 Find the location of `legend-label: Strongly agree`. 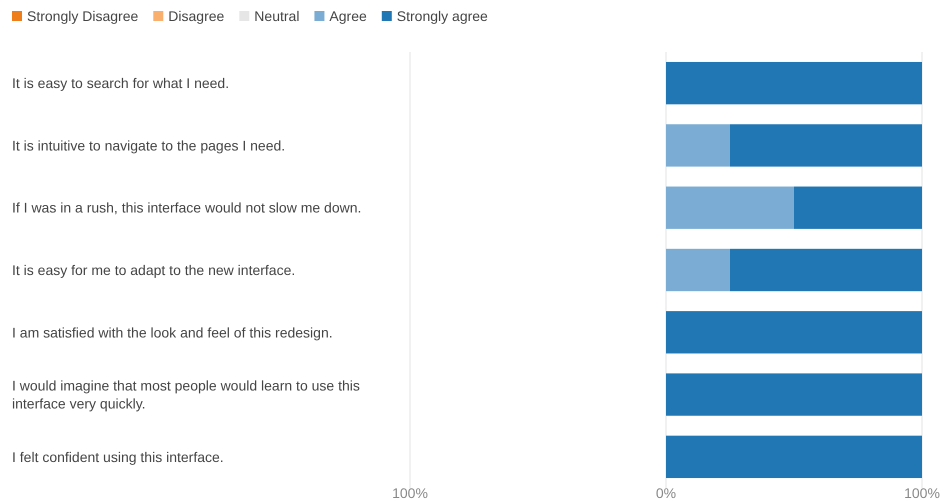

legend-label: Strongly agree is located at coordinates (442, 16).